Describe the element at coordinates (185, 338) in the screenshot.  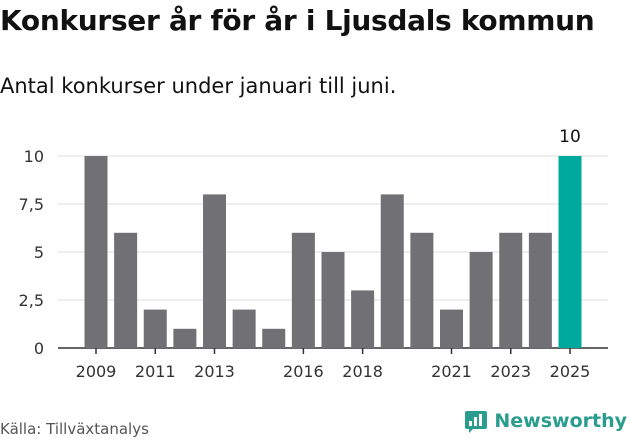
I see `bar-2012` at that location.